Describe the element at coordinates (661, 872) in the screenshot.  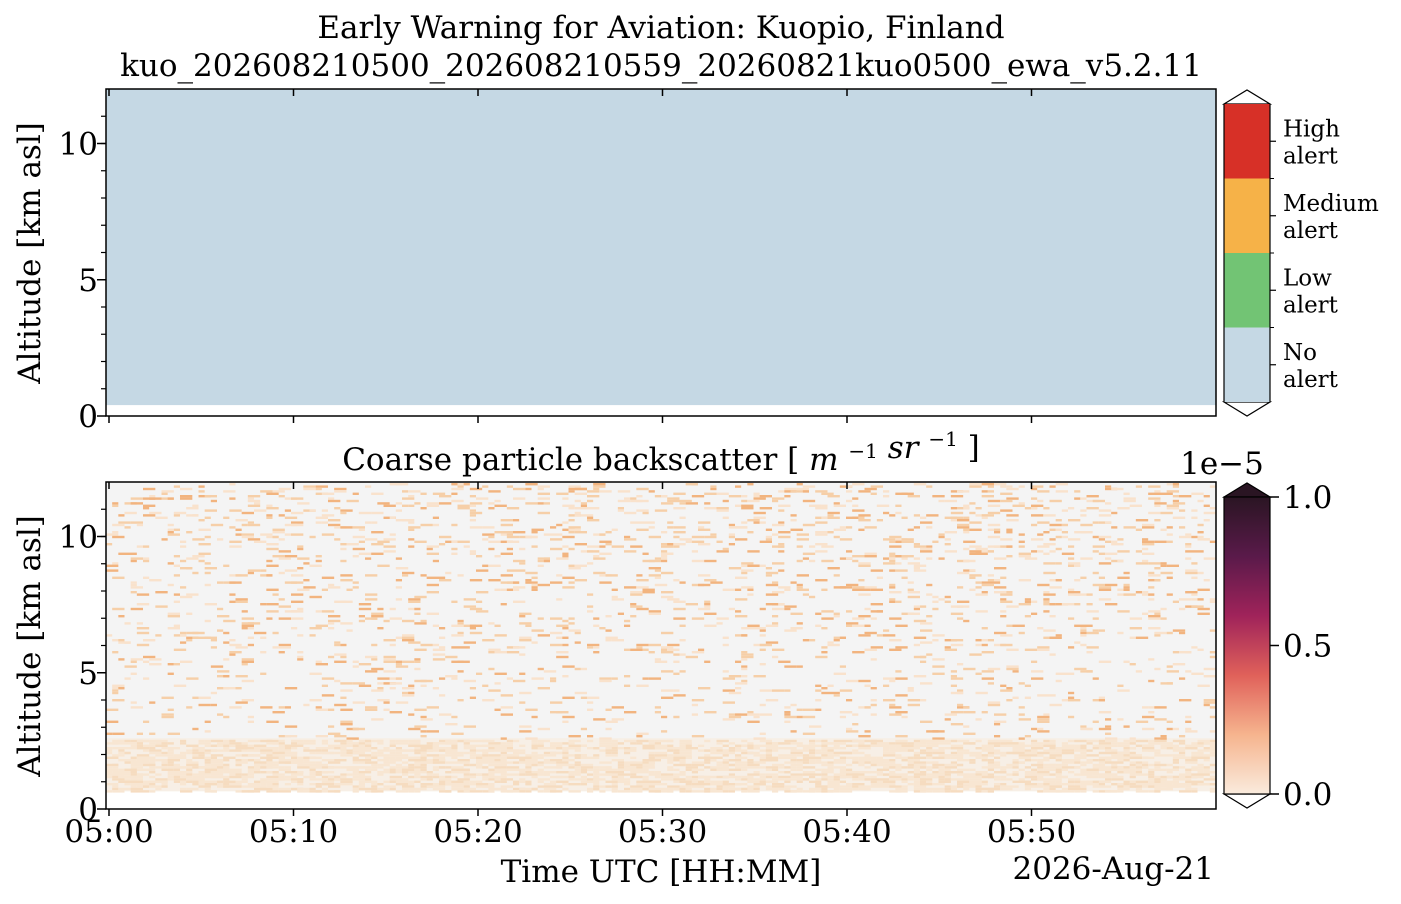
I see `backscatter-panel-xlabel: Time UTC [HH:MM]` at that location.